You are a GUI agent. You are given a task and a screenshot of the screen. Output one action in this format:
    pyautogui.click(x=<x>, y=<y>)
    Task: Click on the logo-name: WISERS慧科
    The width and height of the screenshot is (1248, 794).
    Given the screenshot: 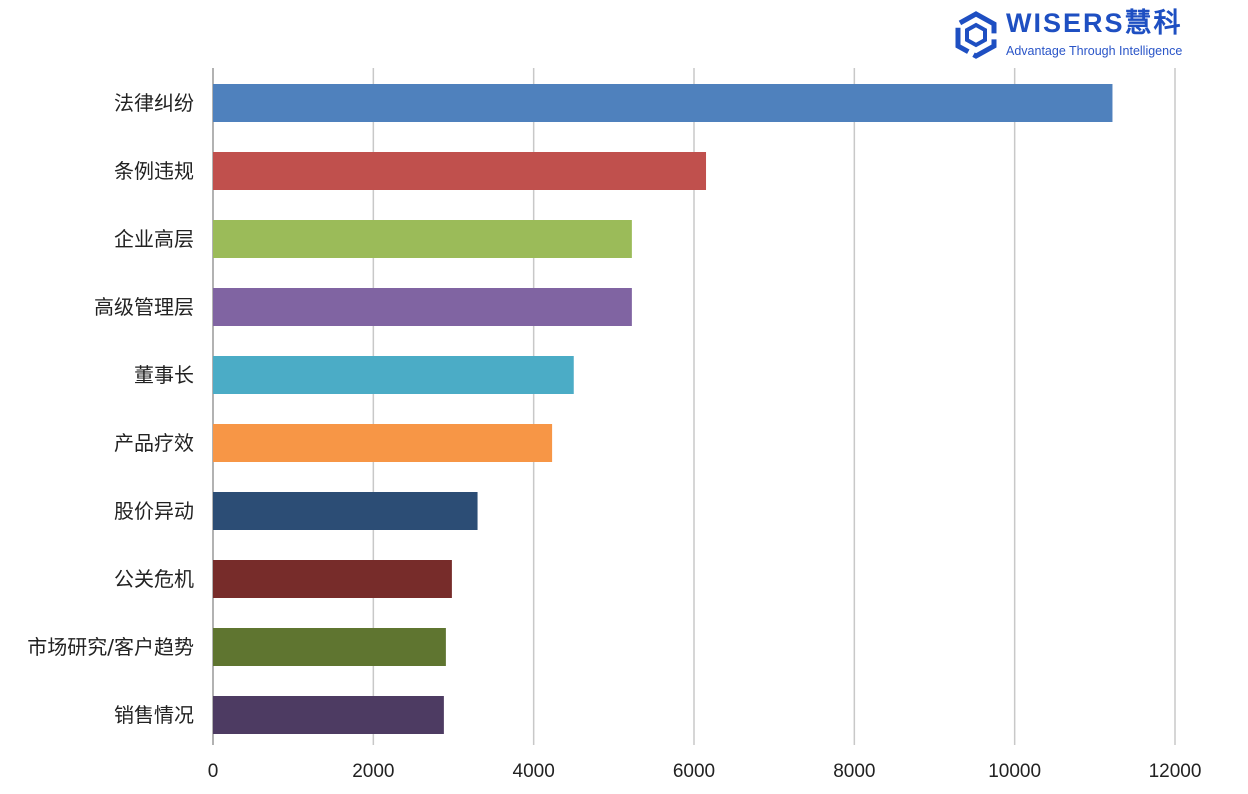 What is the action you would take?
    pyautogui.click(x=1094, y=23)
    